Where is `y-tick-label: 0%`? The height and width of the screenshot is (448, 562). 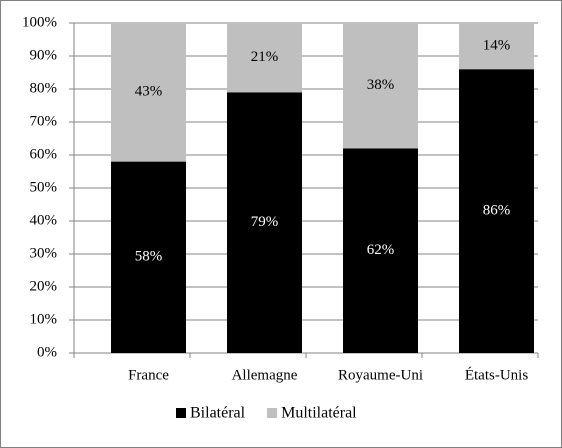
y-tick-label: 0% is located at coordinates (47, 352).